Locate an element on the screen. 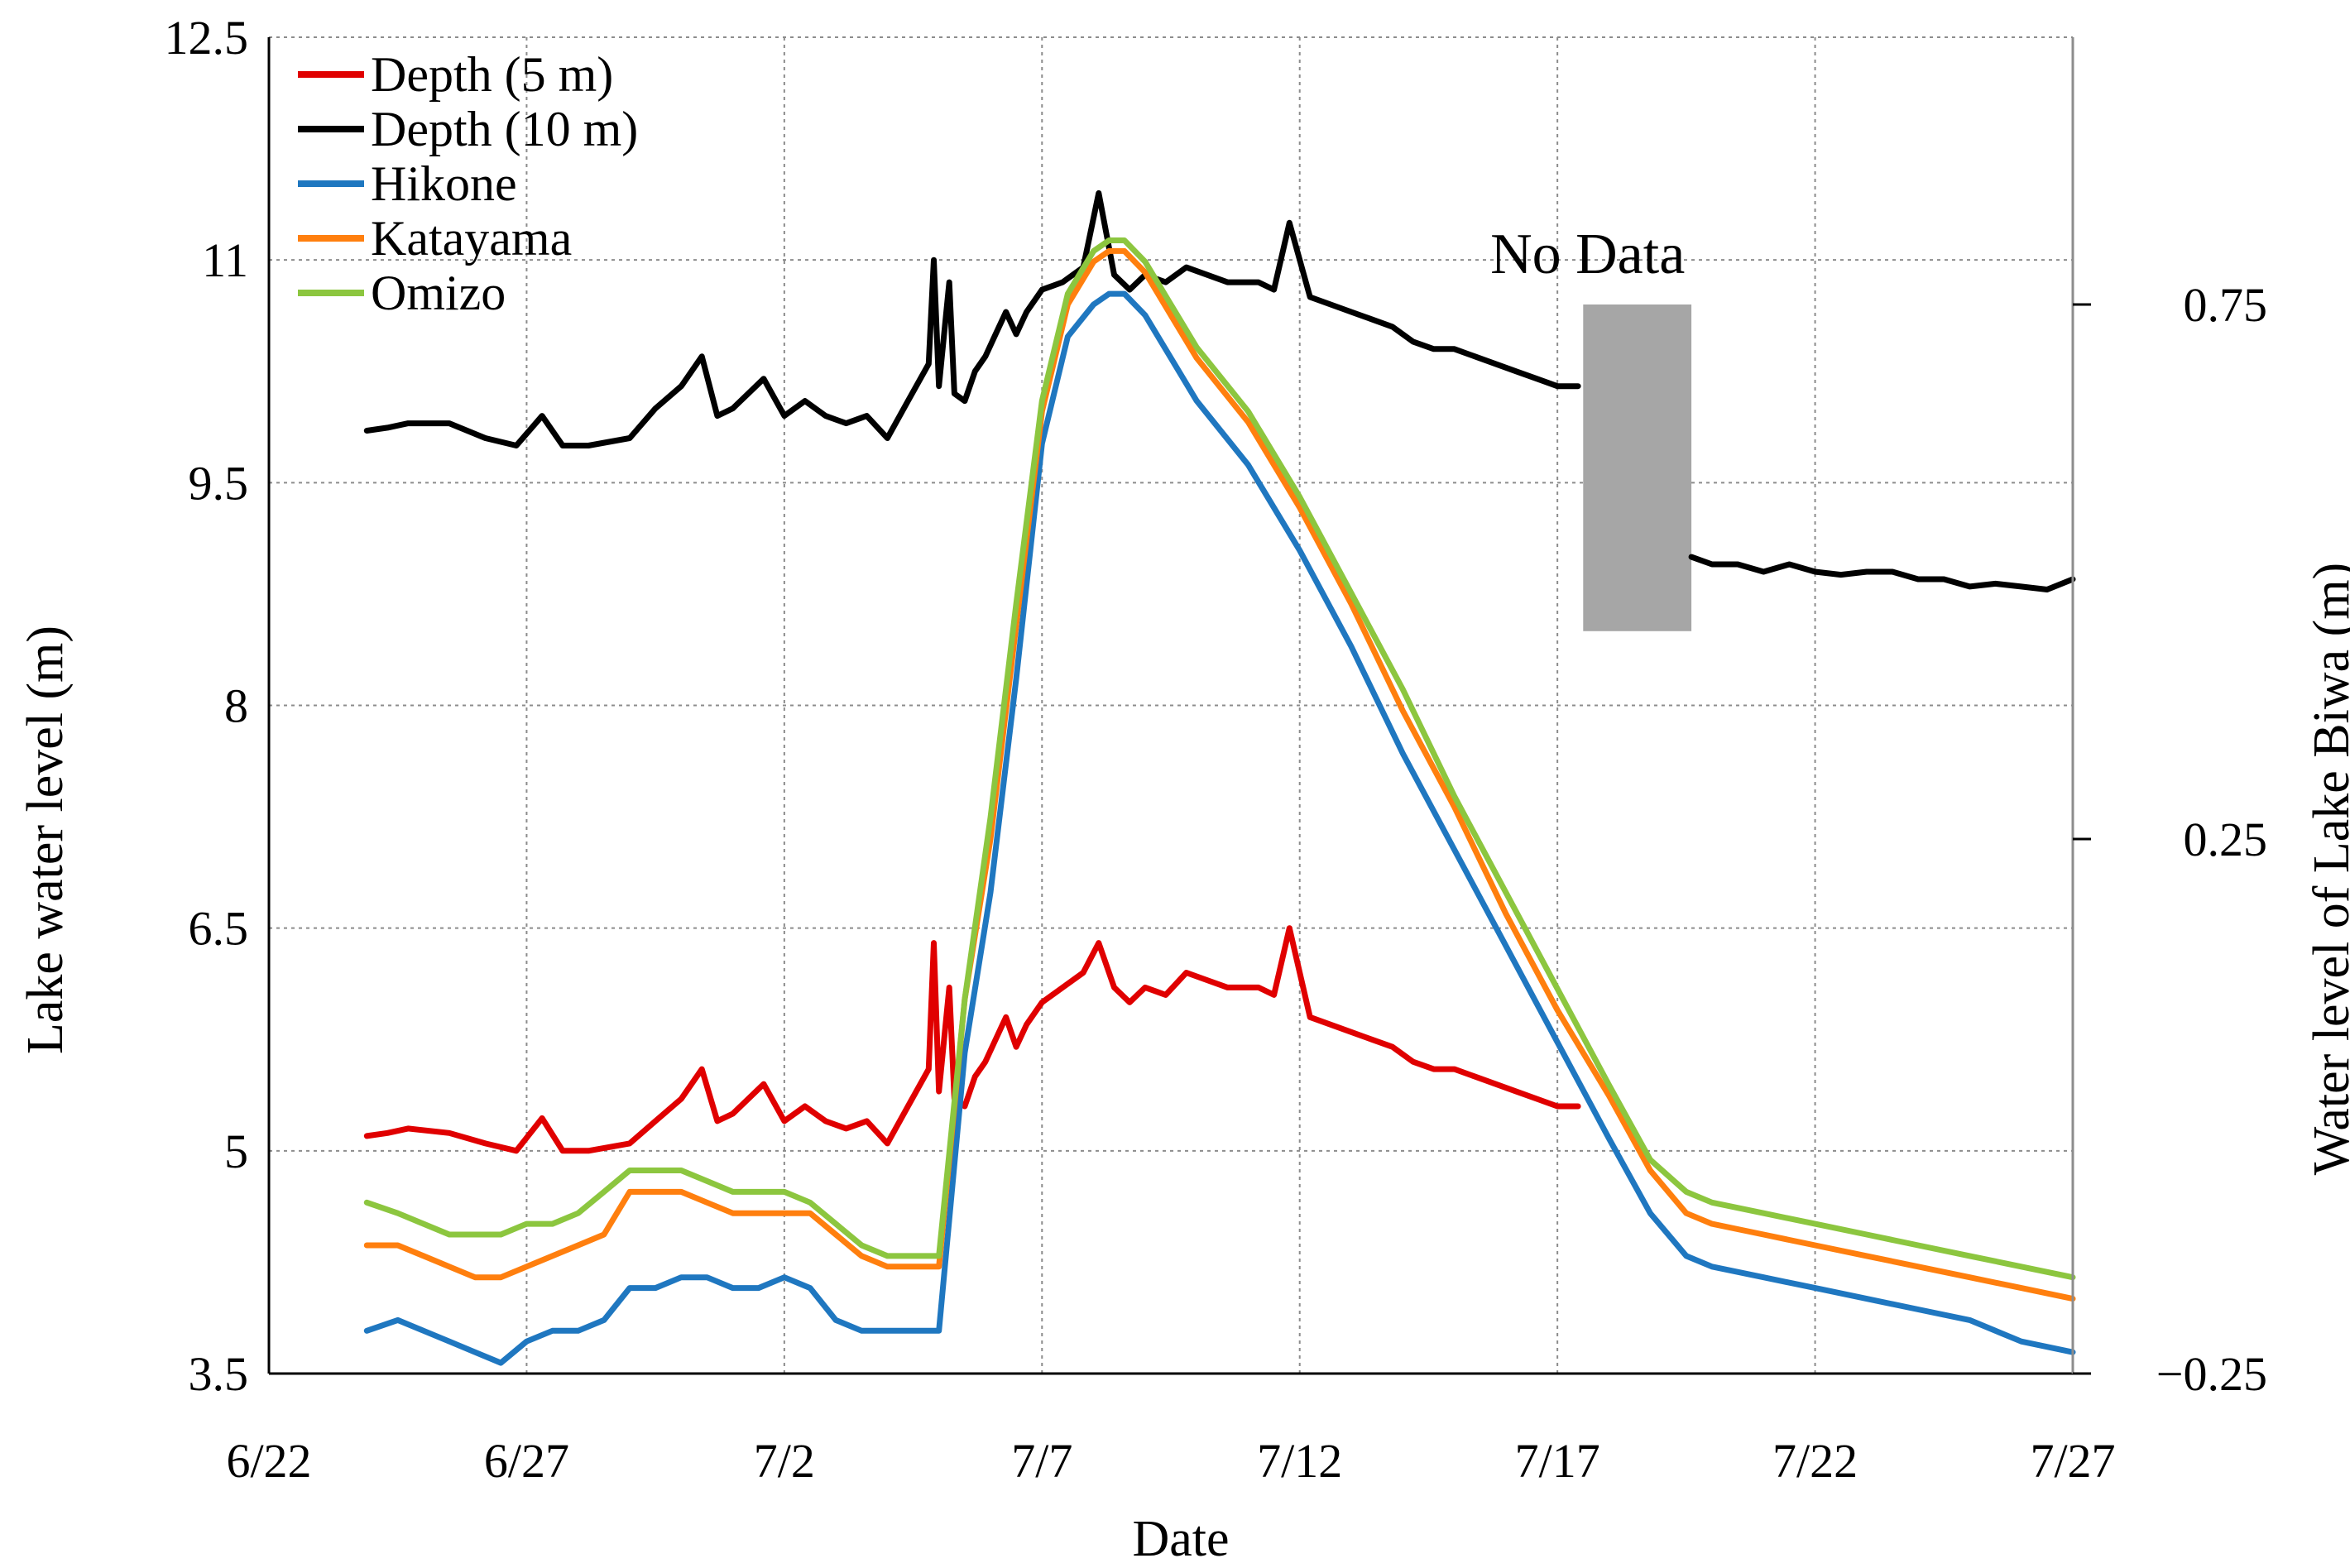 This screenshot has height=1568, width=2350. y-tick-label: 8 is located at coordinates (236, 706).